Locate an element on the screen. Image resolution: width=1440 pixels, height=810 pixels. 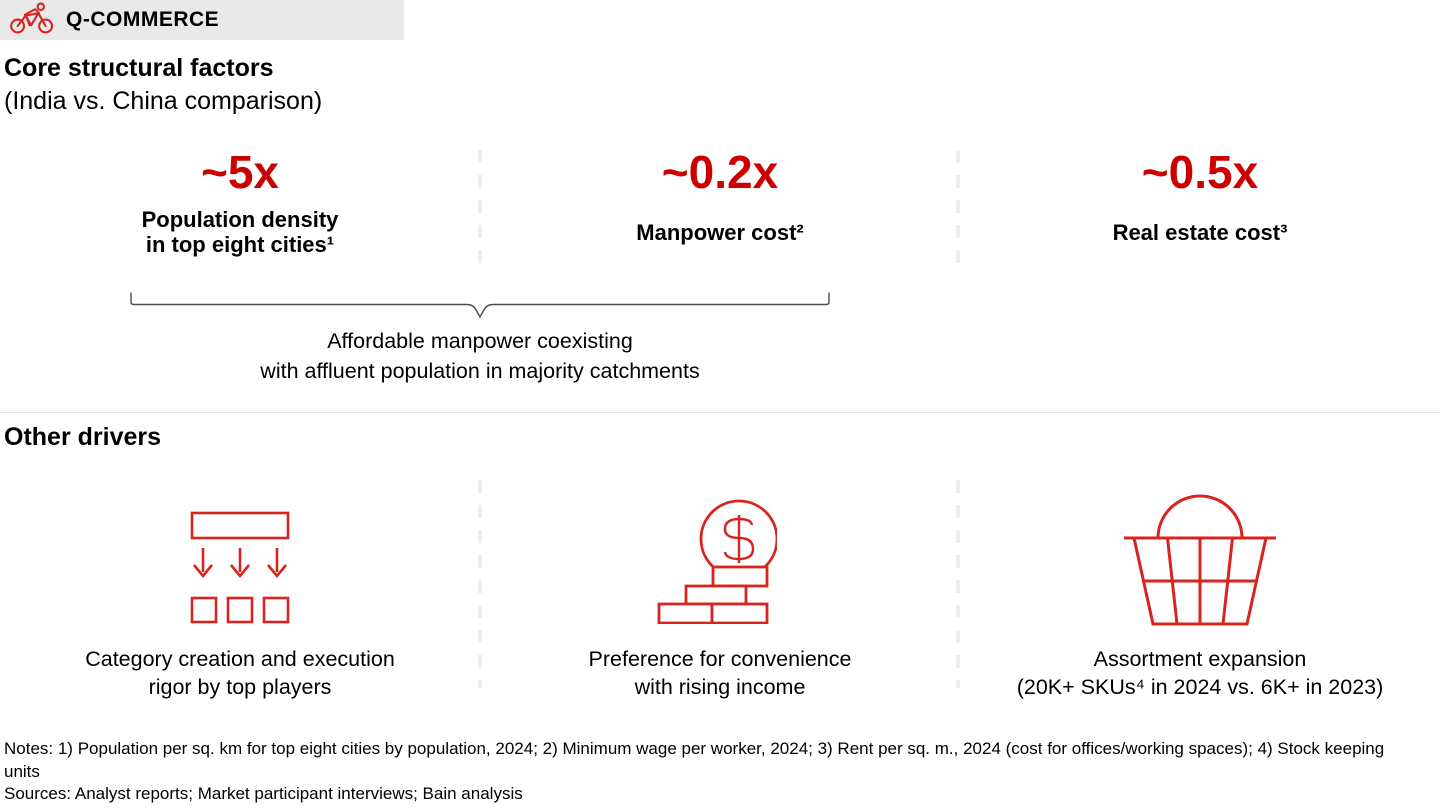
stat-real-estate-cost: ~0.5x Real estate cost³ is located at coordinates (1200, 203).